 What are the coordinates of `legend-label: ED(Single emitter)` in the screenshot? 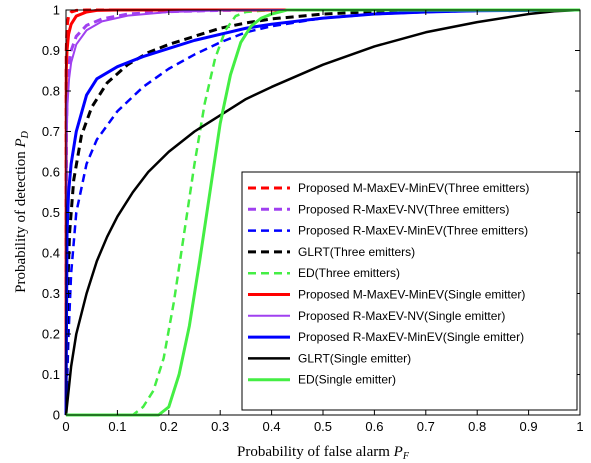 It's located at (347, 380).